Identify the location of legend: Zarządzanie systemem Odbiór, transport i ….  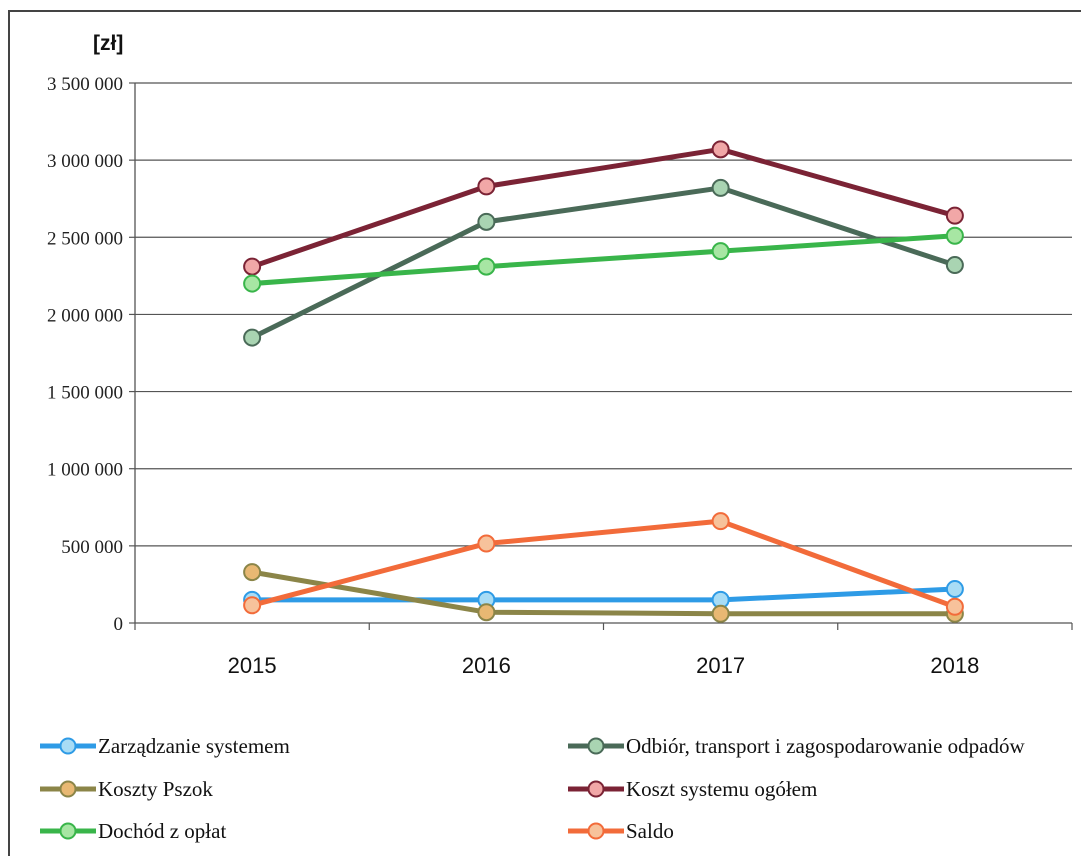
(532, 788).